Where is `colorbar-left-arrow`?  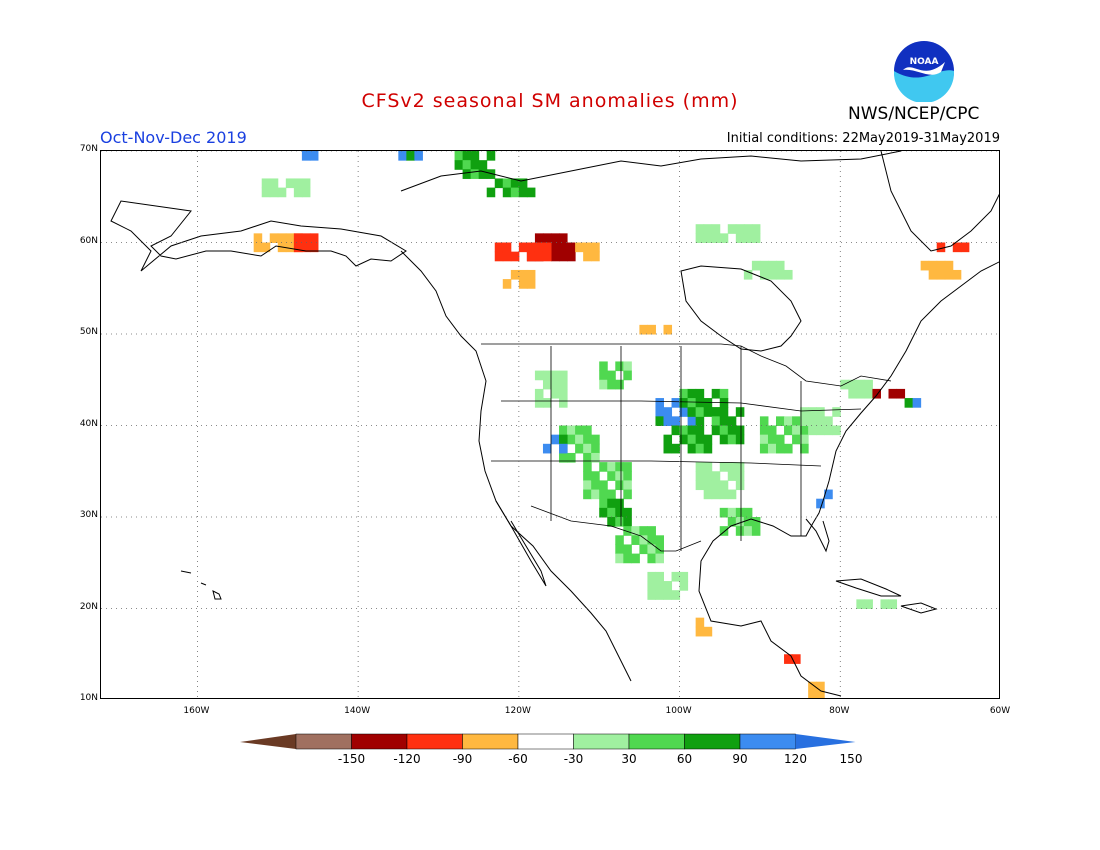 colorbar-left-arrow is located at coordinates (268, 741).